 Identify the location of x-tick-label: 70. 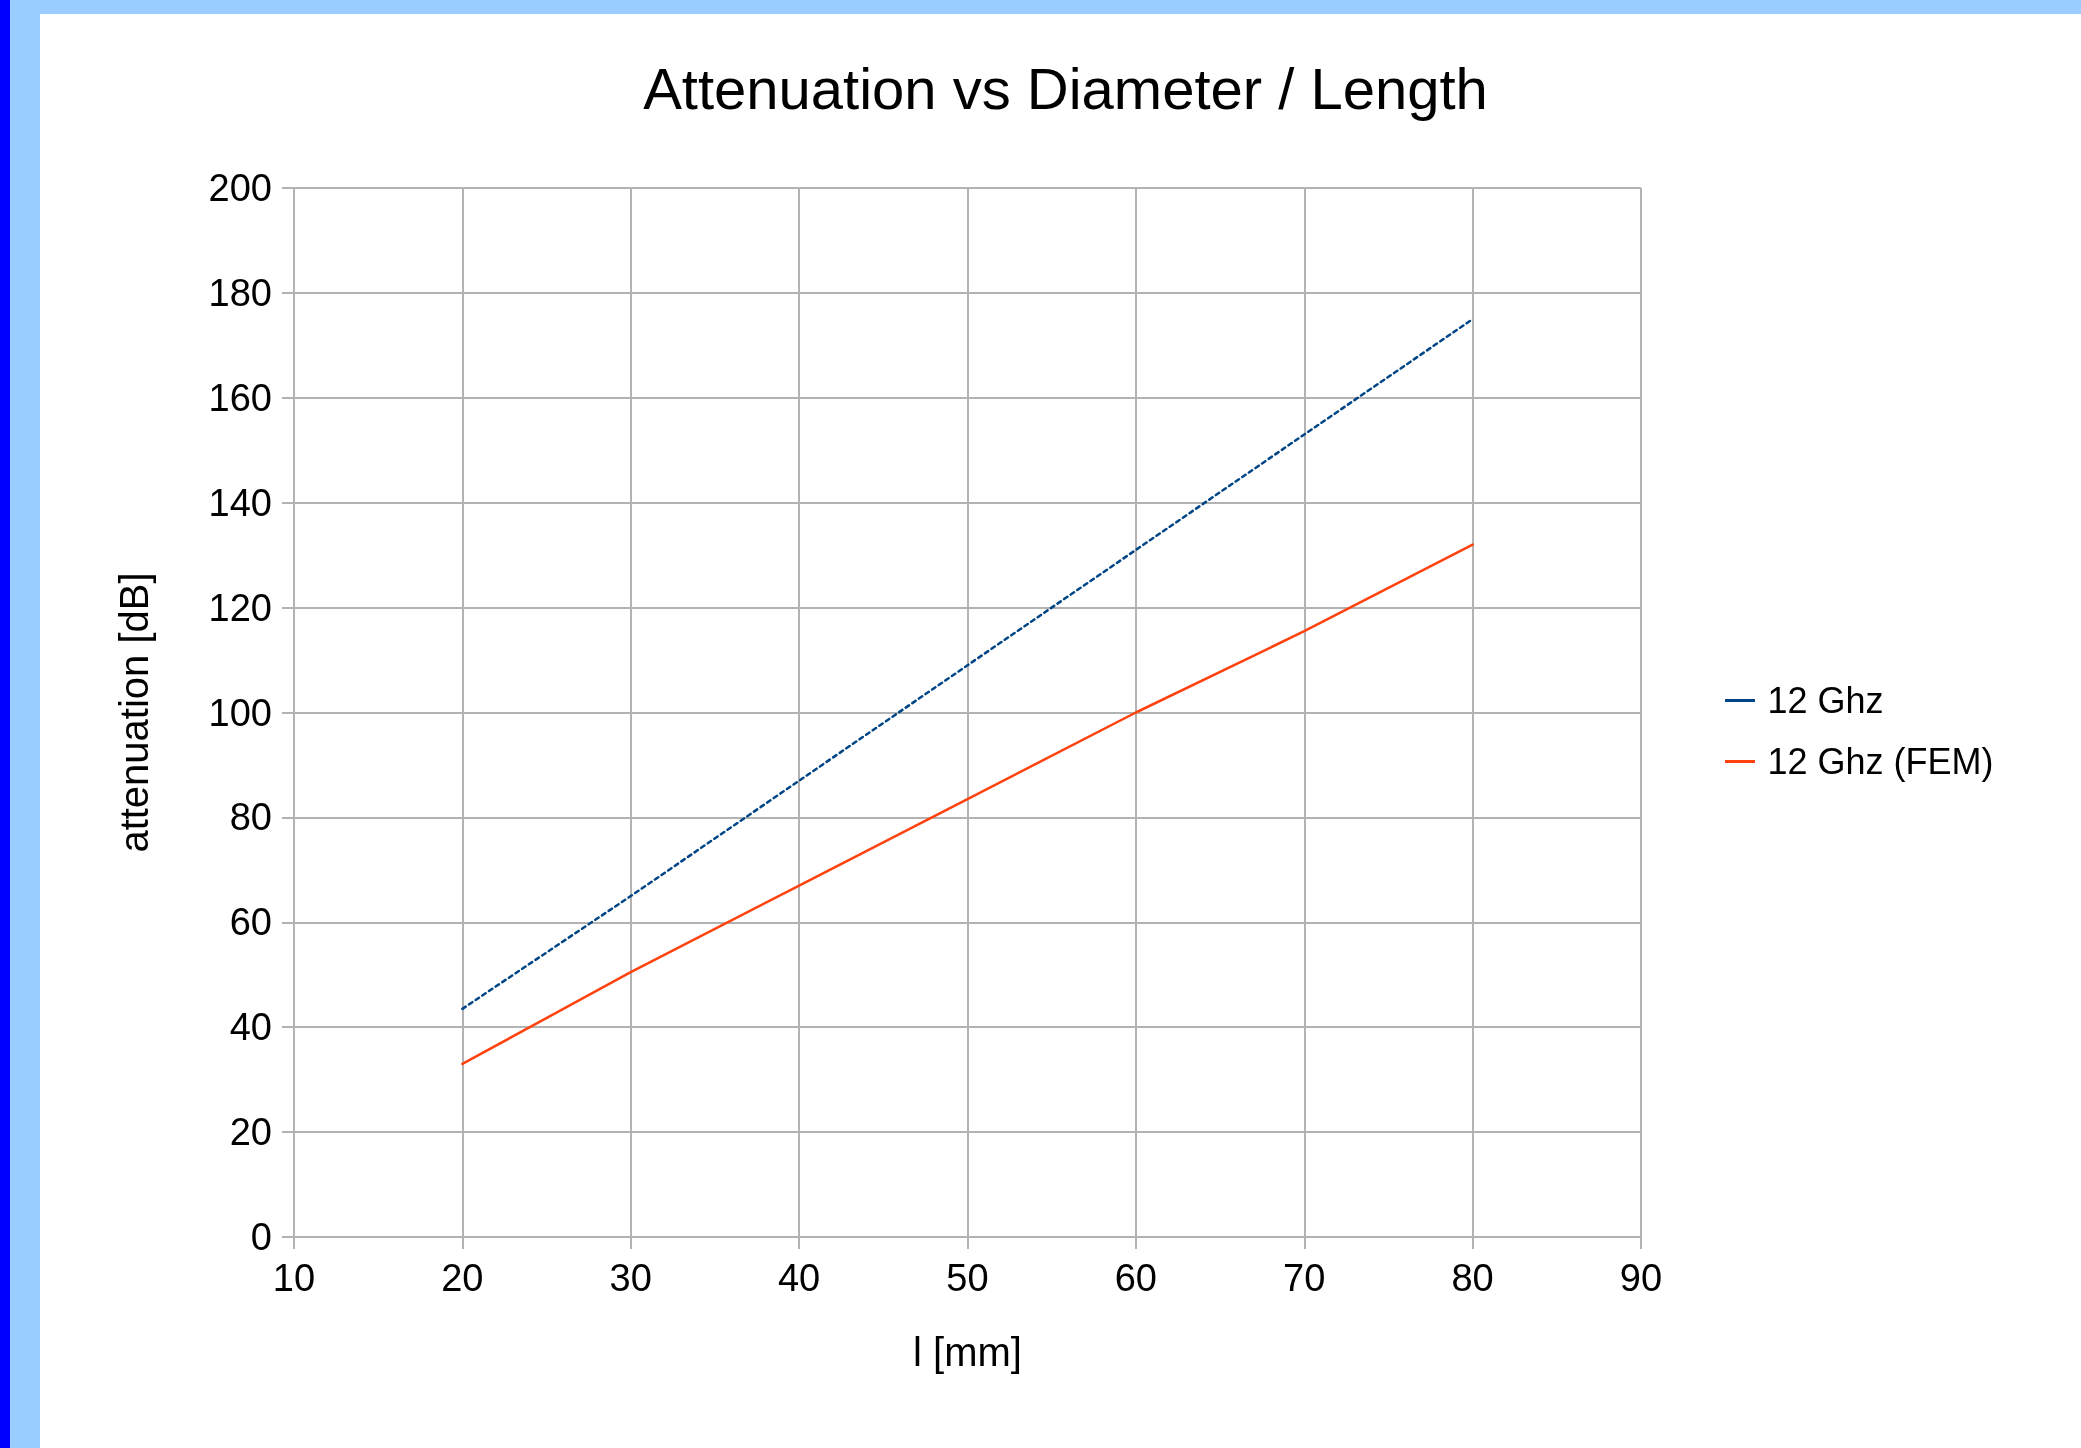
(1304, 1278).